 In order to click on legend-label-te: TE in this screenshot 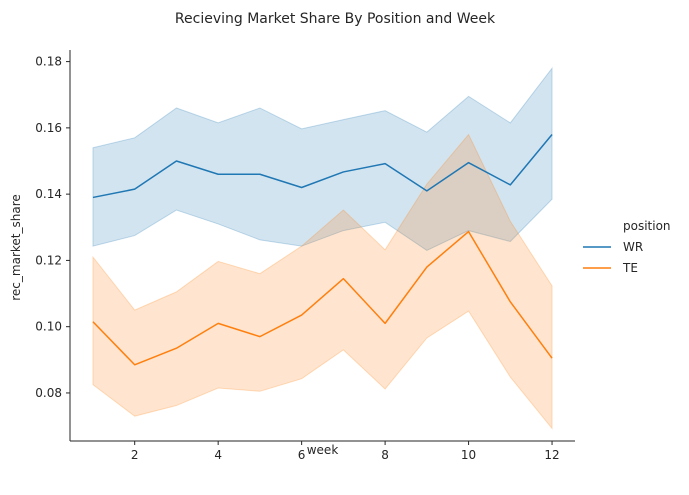, I will do `click(630, 268)`.